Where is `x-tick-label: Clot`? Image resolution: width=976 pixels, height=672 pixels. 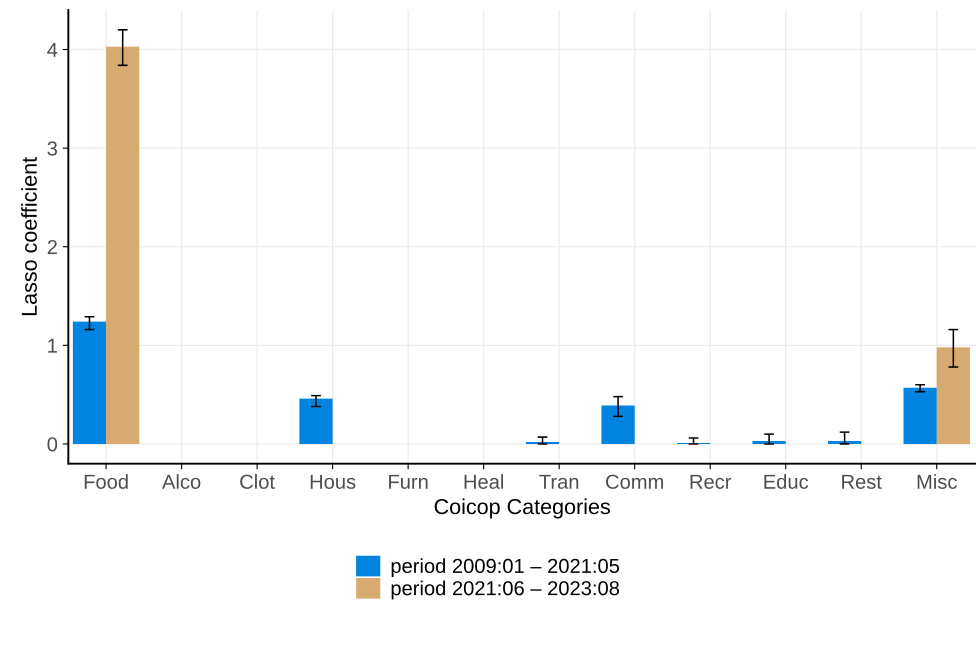
x-tick-label: Clot is located at coordinates (257, 481).